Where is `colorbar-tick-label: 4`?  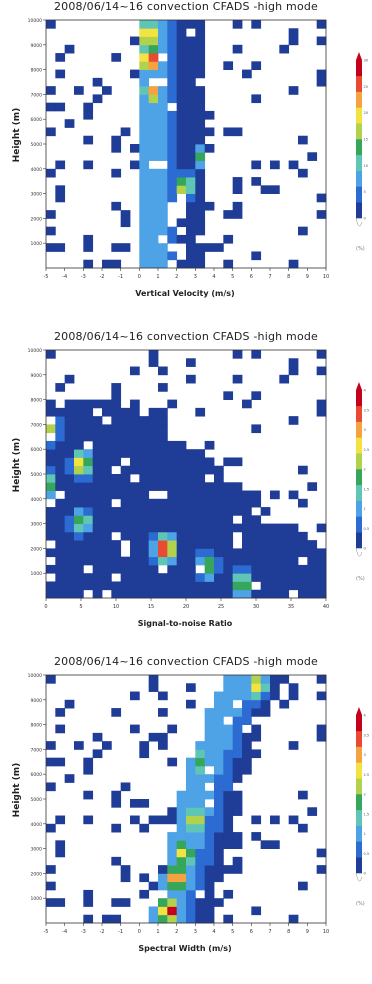
colorbar-tick-label: 4 is located at coordinates (365, 716).